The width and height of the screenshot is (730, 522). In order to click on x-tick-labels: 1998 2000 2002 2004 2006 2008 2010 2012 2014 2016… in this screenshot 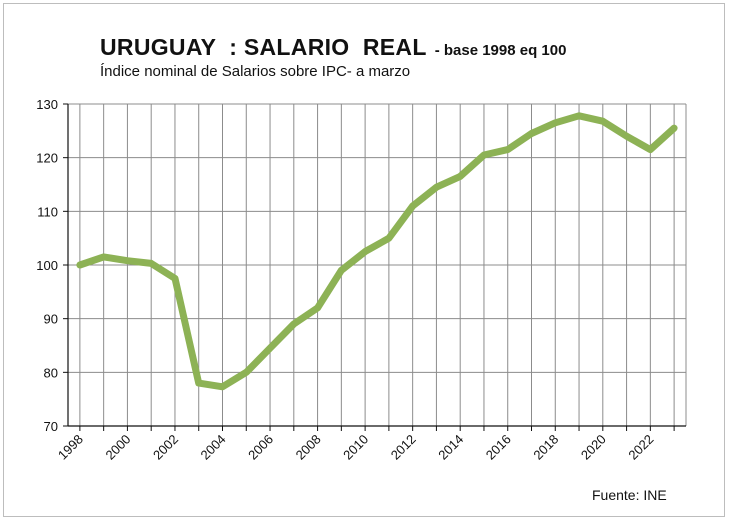, I will do `click(356, 447)`.